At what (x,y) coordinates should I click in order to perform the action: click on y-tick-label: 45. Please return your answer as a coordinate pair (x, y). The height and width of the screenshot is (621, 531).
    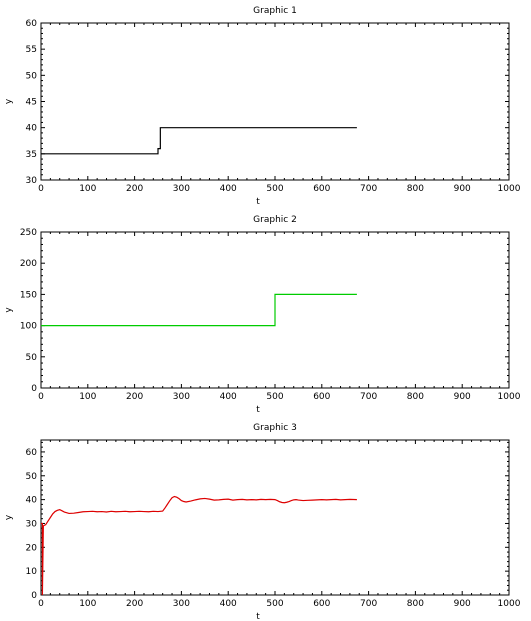
    Looking at the image, I should click on (31, 103).